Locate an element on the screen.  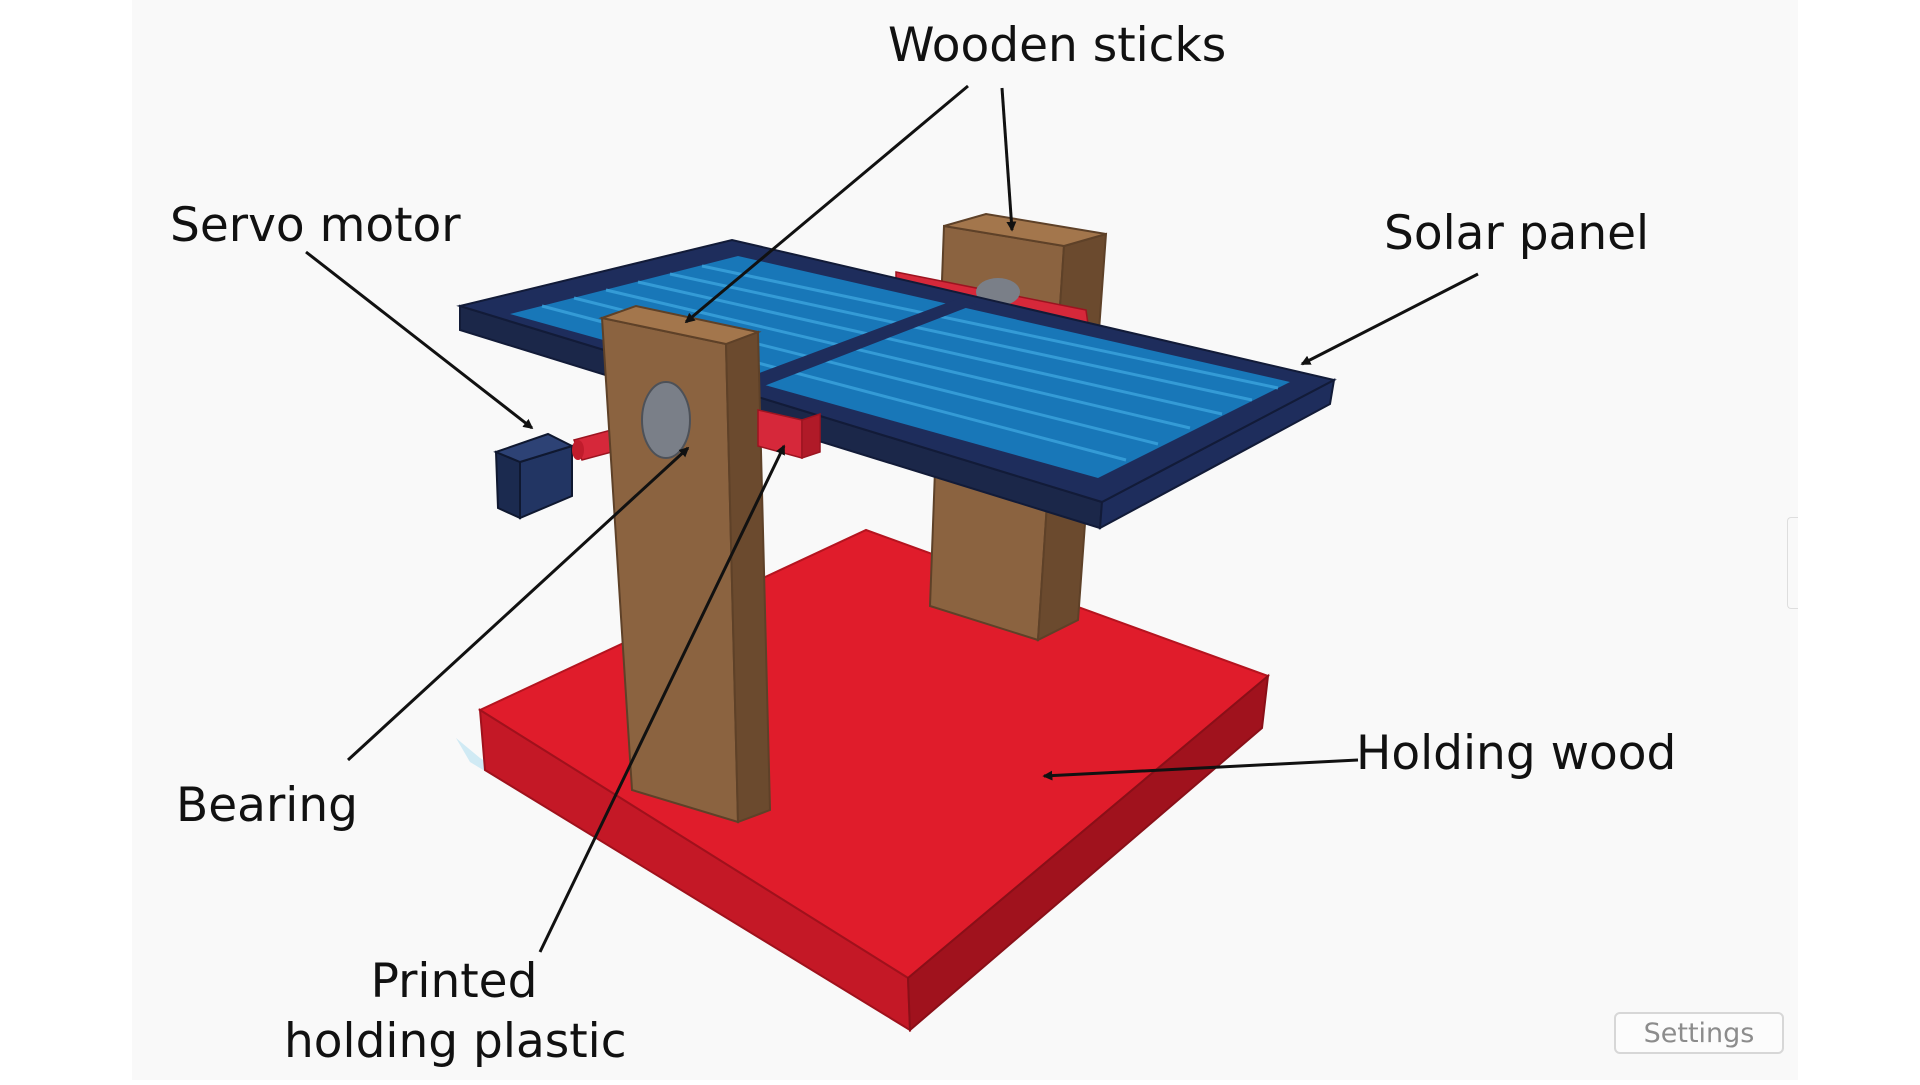
arrow-servo-motor is located at coordinates (419, 340).